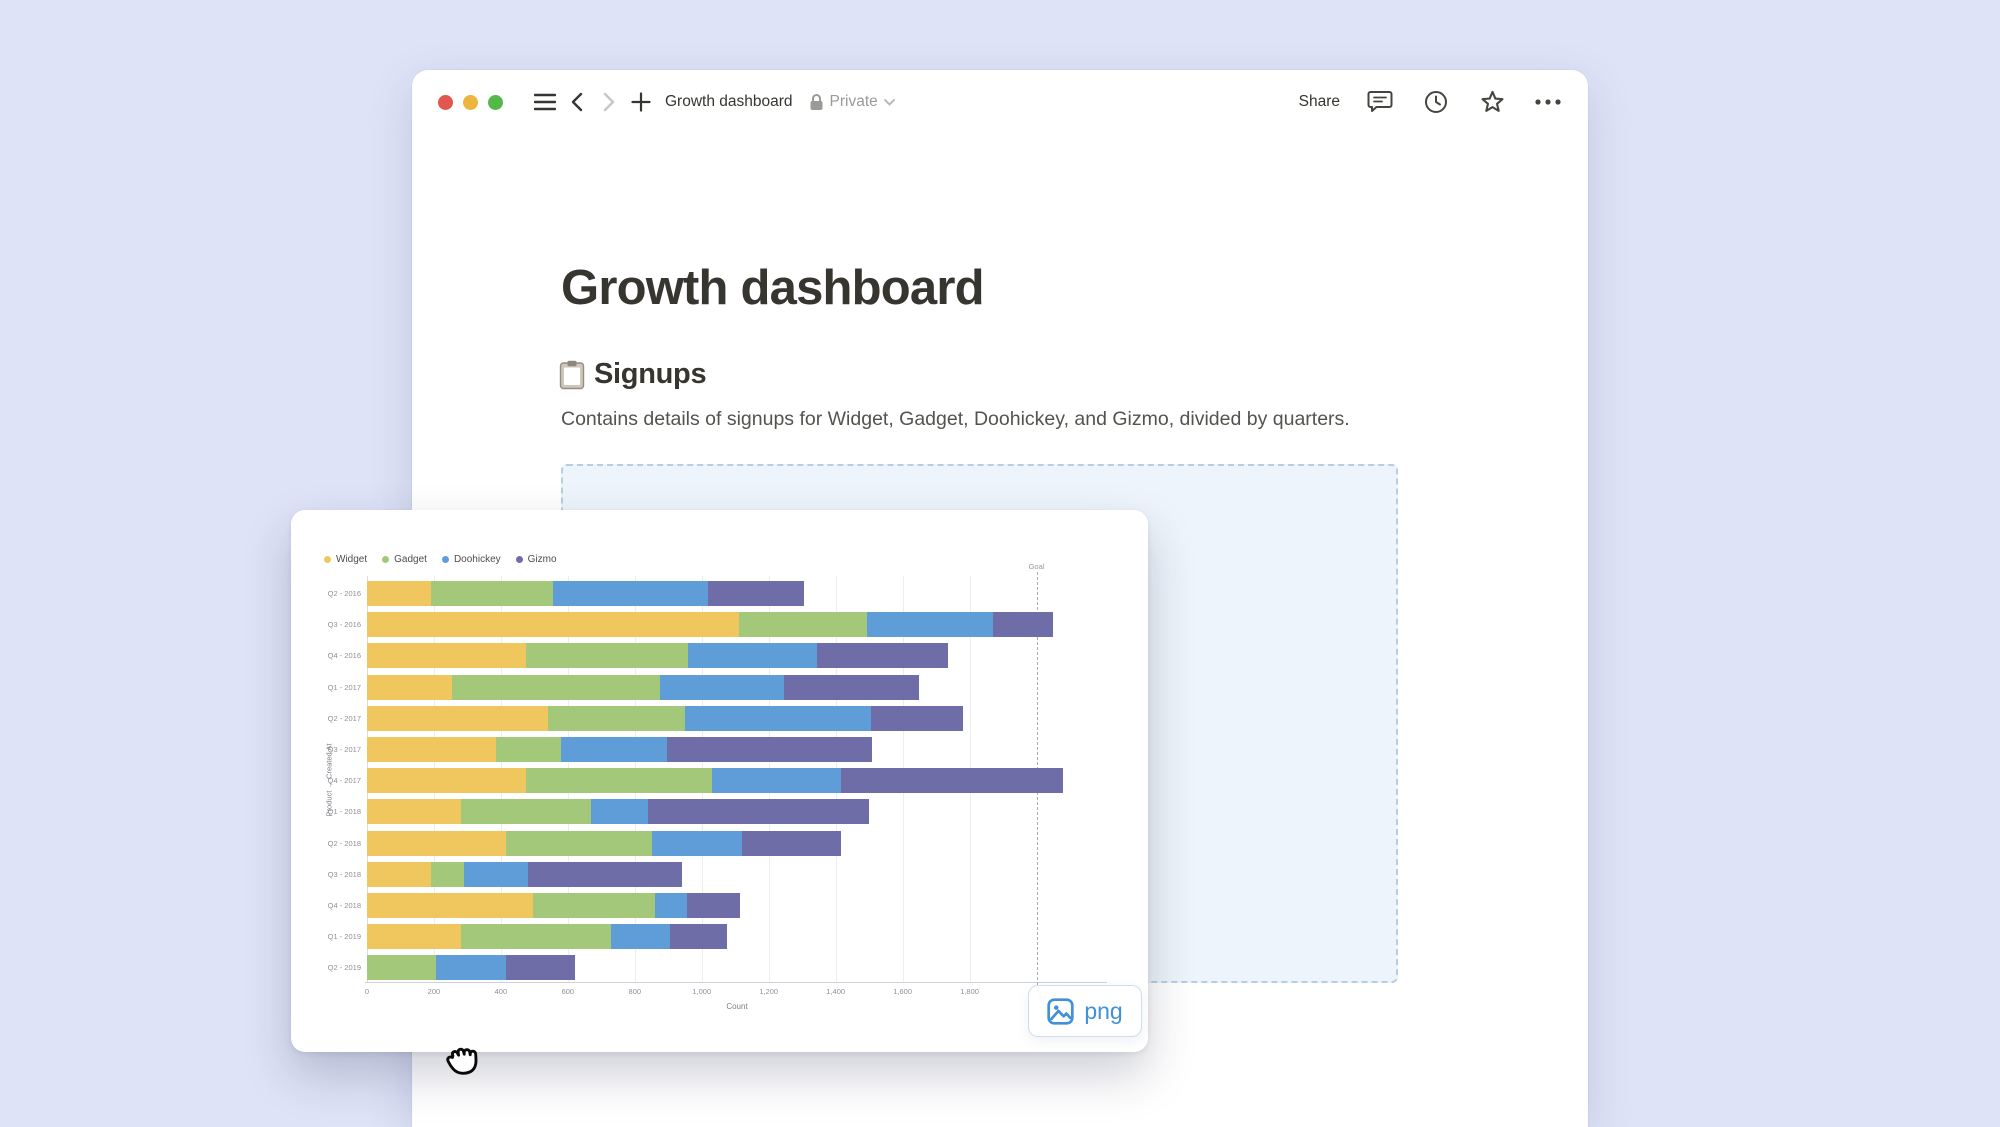 The image size is (2000, 1127). Describe the element at coordinates (1060, 1011) in the screenshot. I see `image-file-icon` at that location.